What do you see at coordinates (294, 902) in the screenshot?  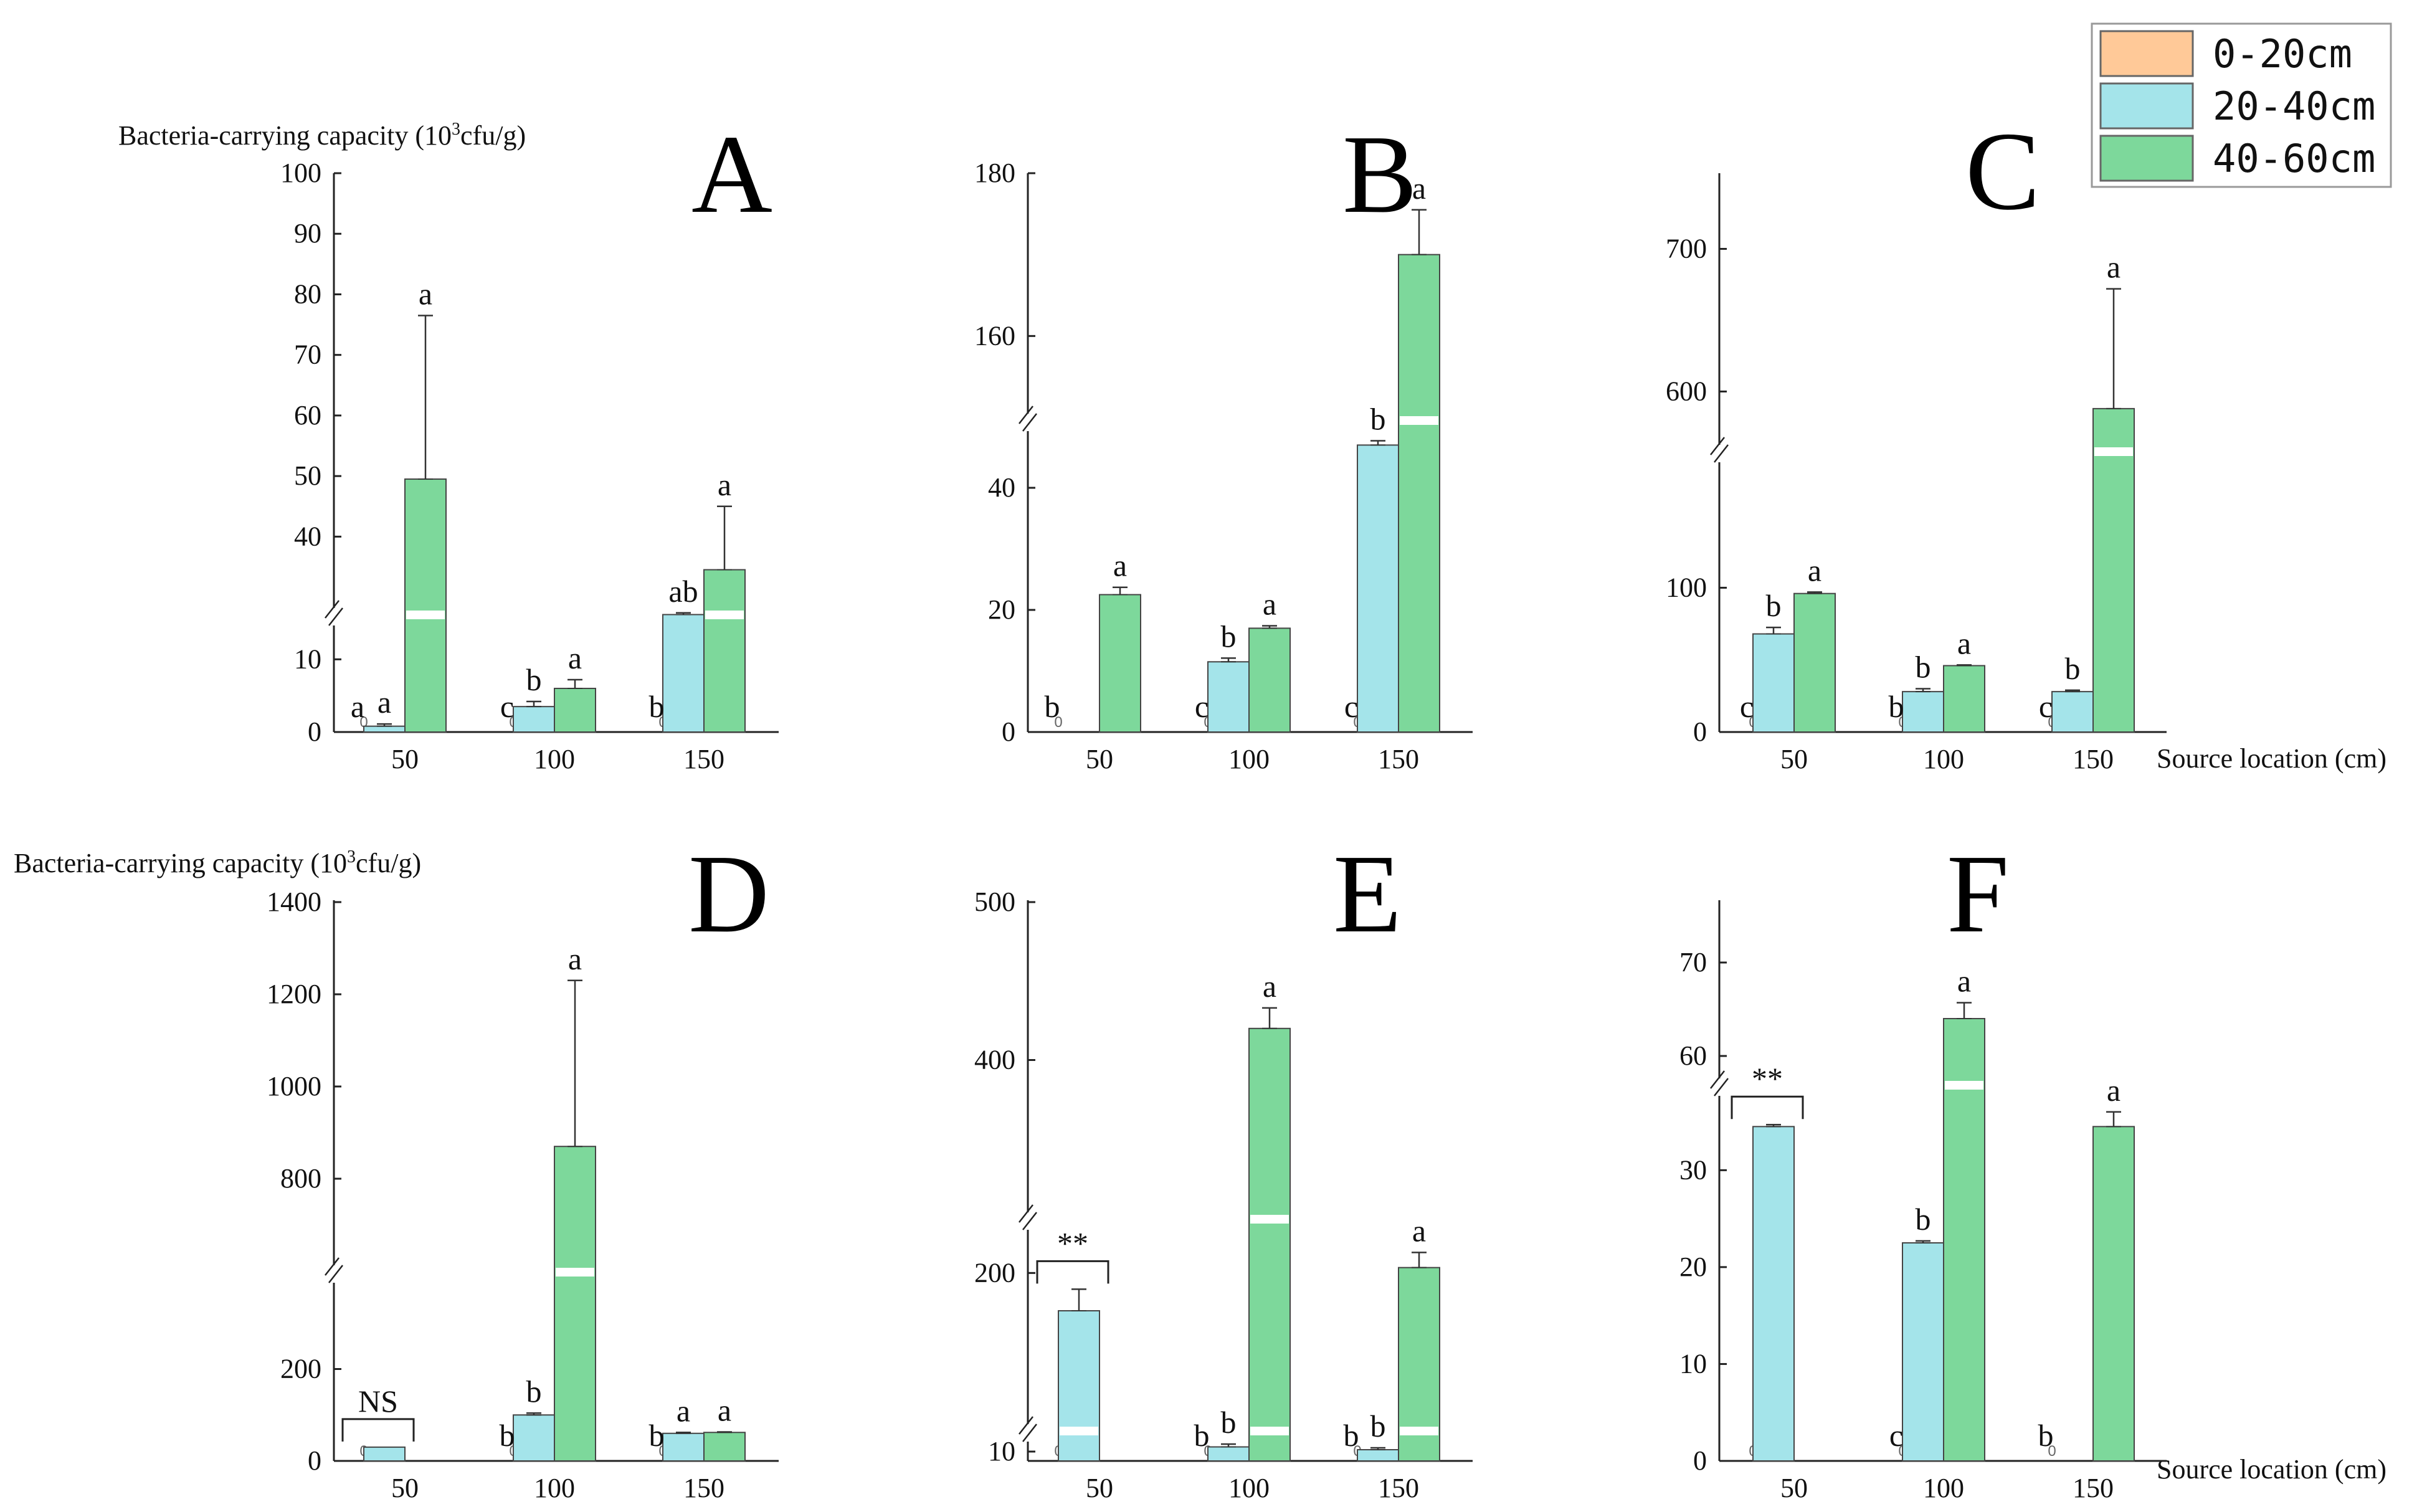 I see `y-tick-label: 1400` at bounding box center [294, 902].